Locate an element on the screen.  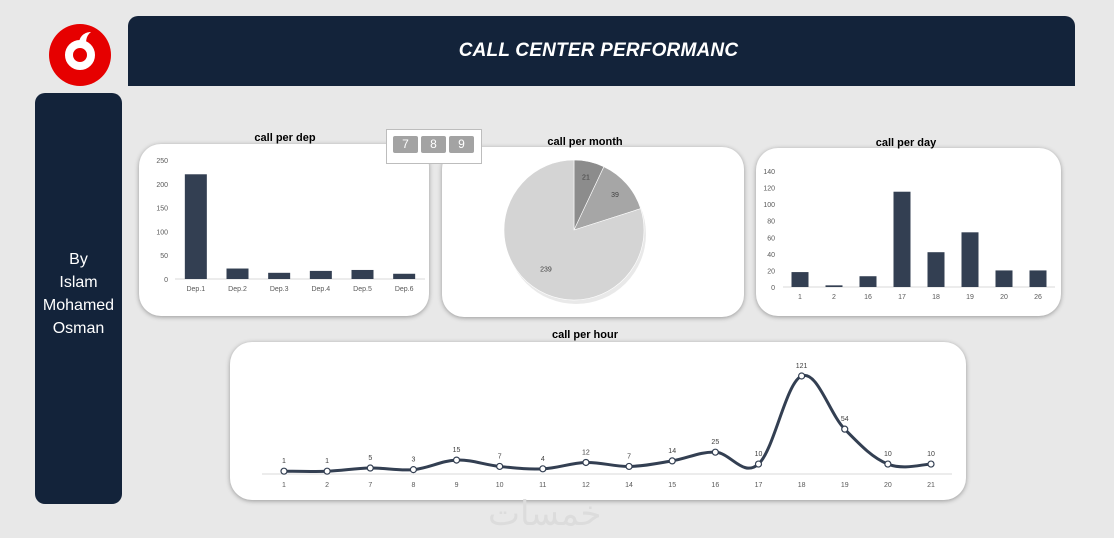
author-last-name: Osman is located at coordinates (78, 328).